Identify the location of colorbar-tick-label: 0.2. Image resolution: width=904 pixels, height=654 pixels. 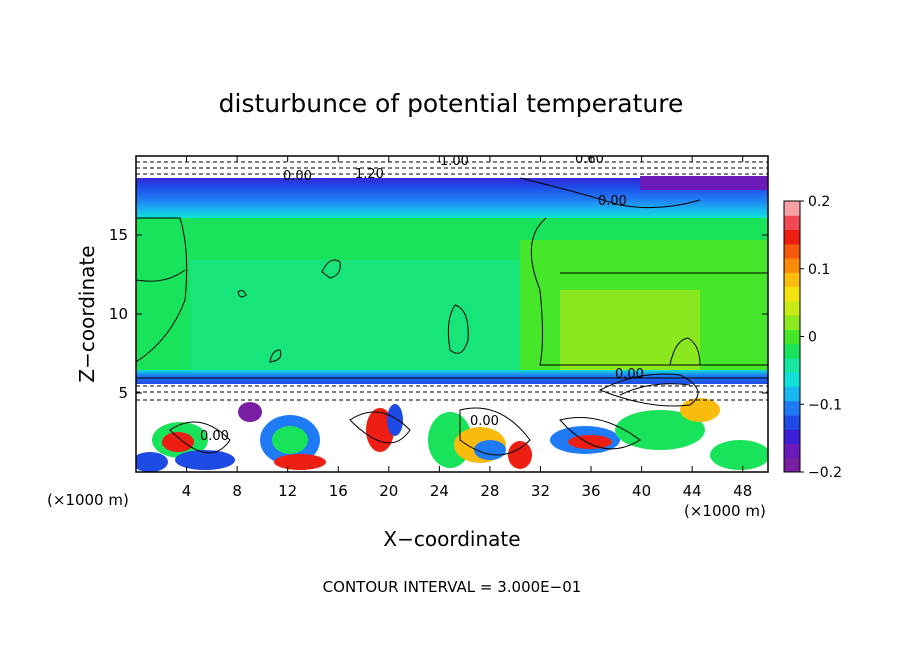
(819, 202).